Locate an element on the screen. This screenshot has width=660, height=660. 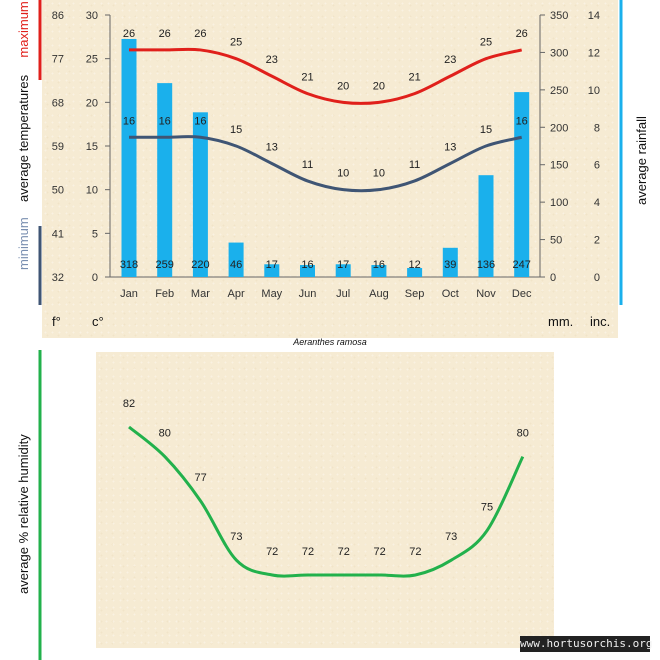
watermark: www.hortusorchis.org is located at coordinates (586, 644).